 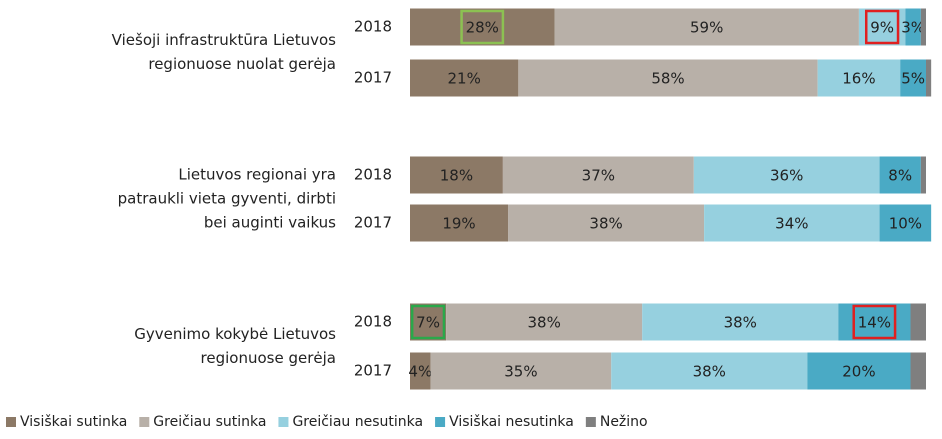 What do you see at coordinates (270, 223) in the screenshot?
I see `group-label: bei auginti vaikus` at bounding box center [270, 223].